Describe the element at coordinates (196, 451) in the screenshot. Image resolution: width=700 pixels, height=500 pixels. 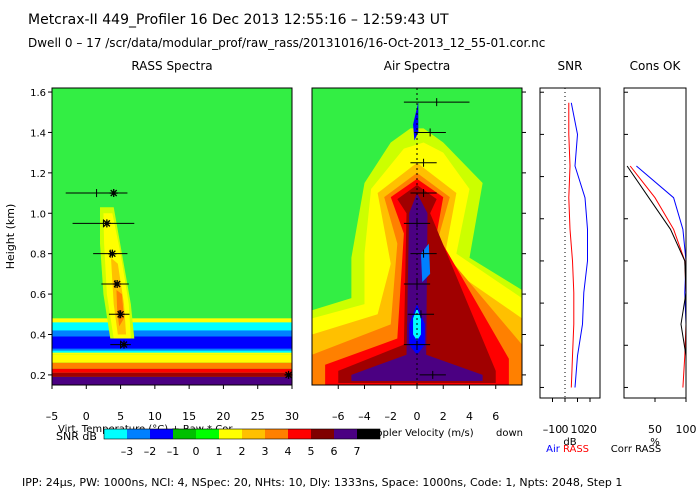
I see `colorbar-tick: 0` at that location.